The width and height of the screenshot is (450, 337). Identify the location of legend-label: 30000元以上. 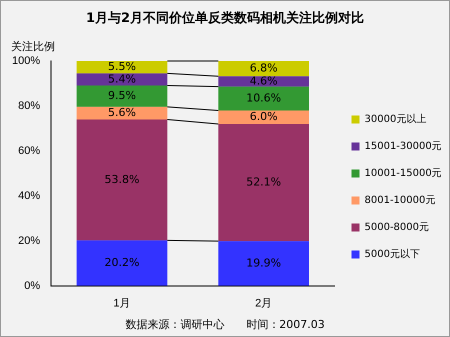
(395, 119).